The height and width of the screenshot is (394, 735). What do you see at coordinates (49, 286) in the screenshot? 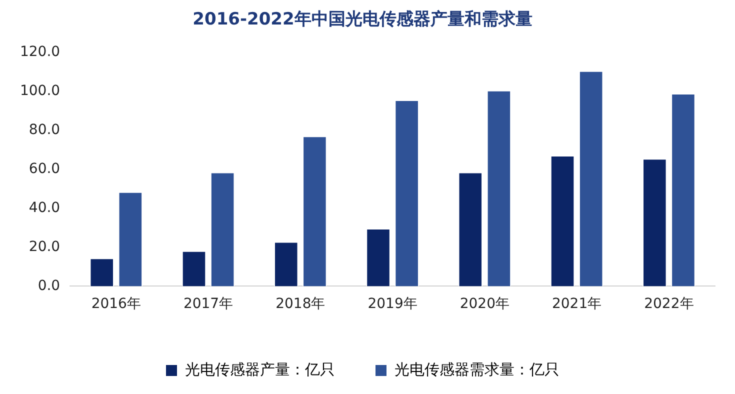
I see `y-tick-label: 0.0` at bounding box center [49, 286].